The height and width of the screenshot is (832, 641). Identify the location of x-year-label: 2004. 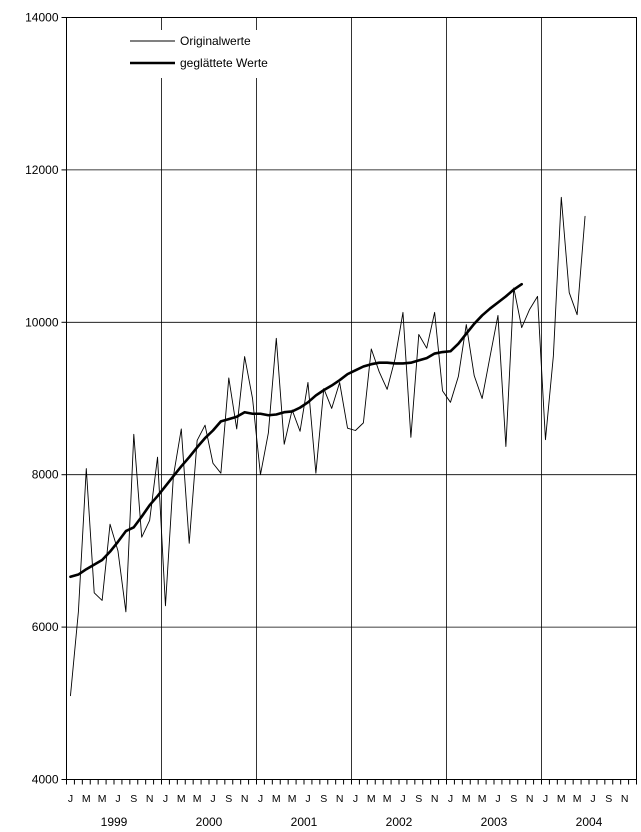
(589, 822).